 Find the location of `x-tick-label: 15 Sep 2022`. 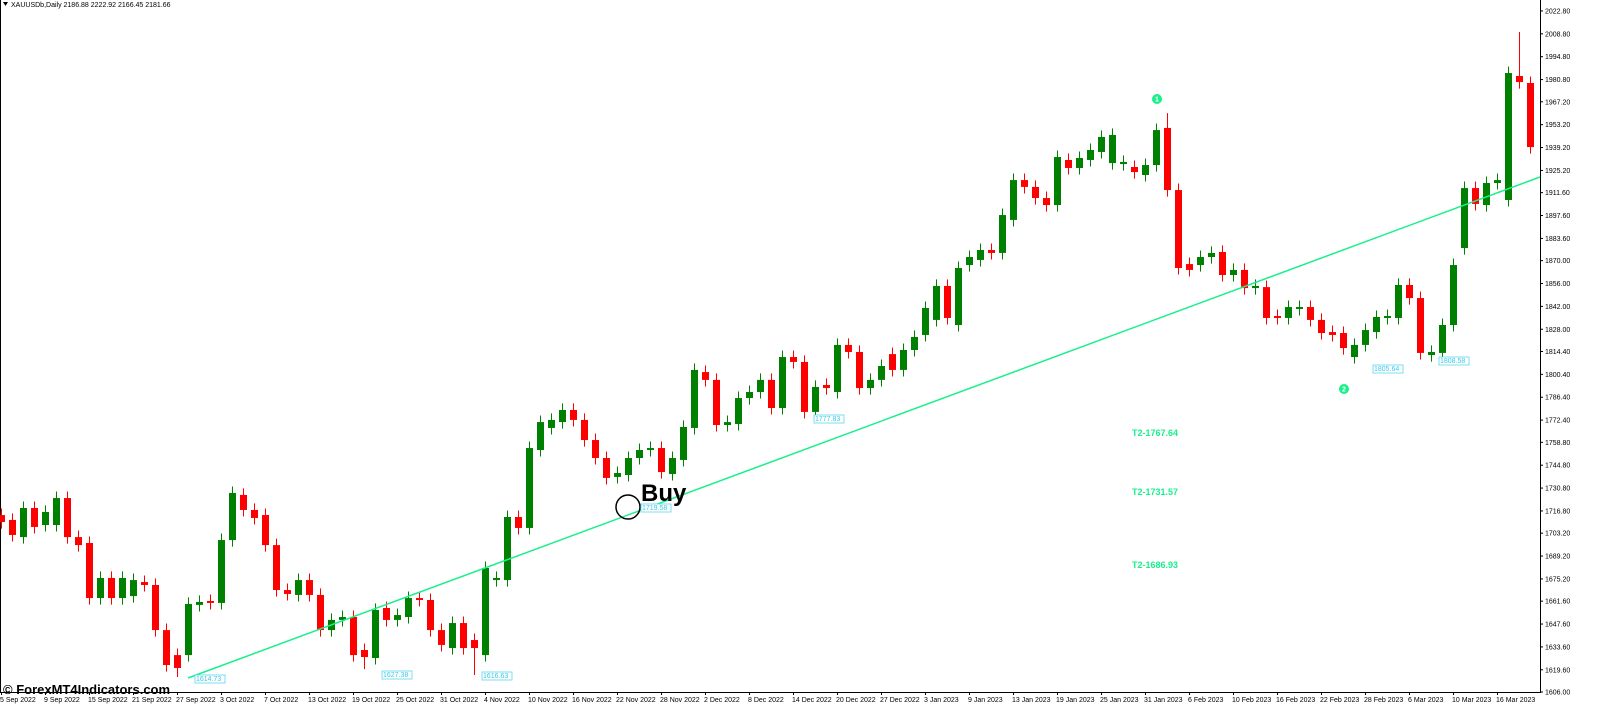

x-tick-label: 15 Sep 2022 is located at coordinates (108, 700).